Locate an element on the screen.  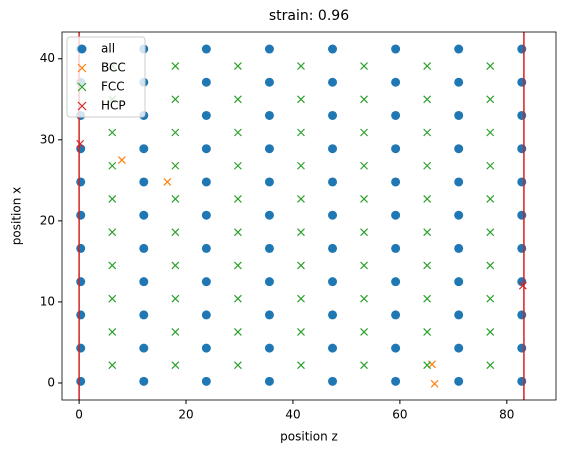
x-tick-label: 60 is located at coordinates (399, 415).